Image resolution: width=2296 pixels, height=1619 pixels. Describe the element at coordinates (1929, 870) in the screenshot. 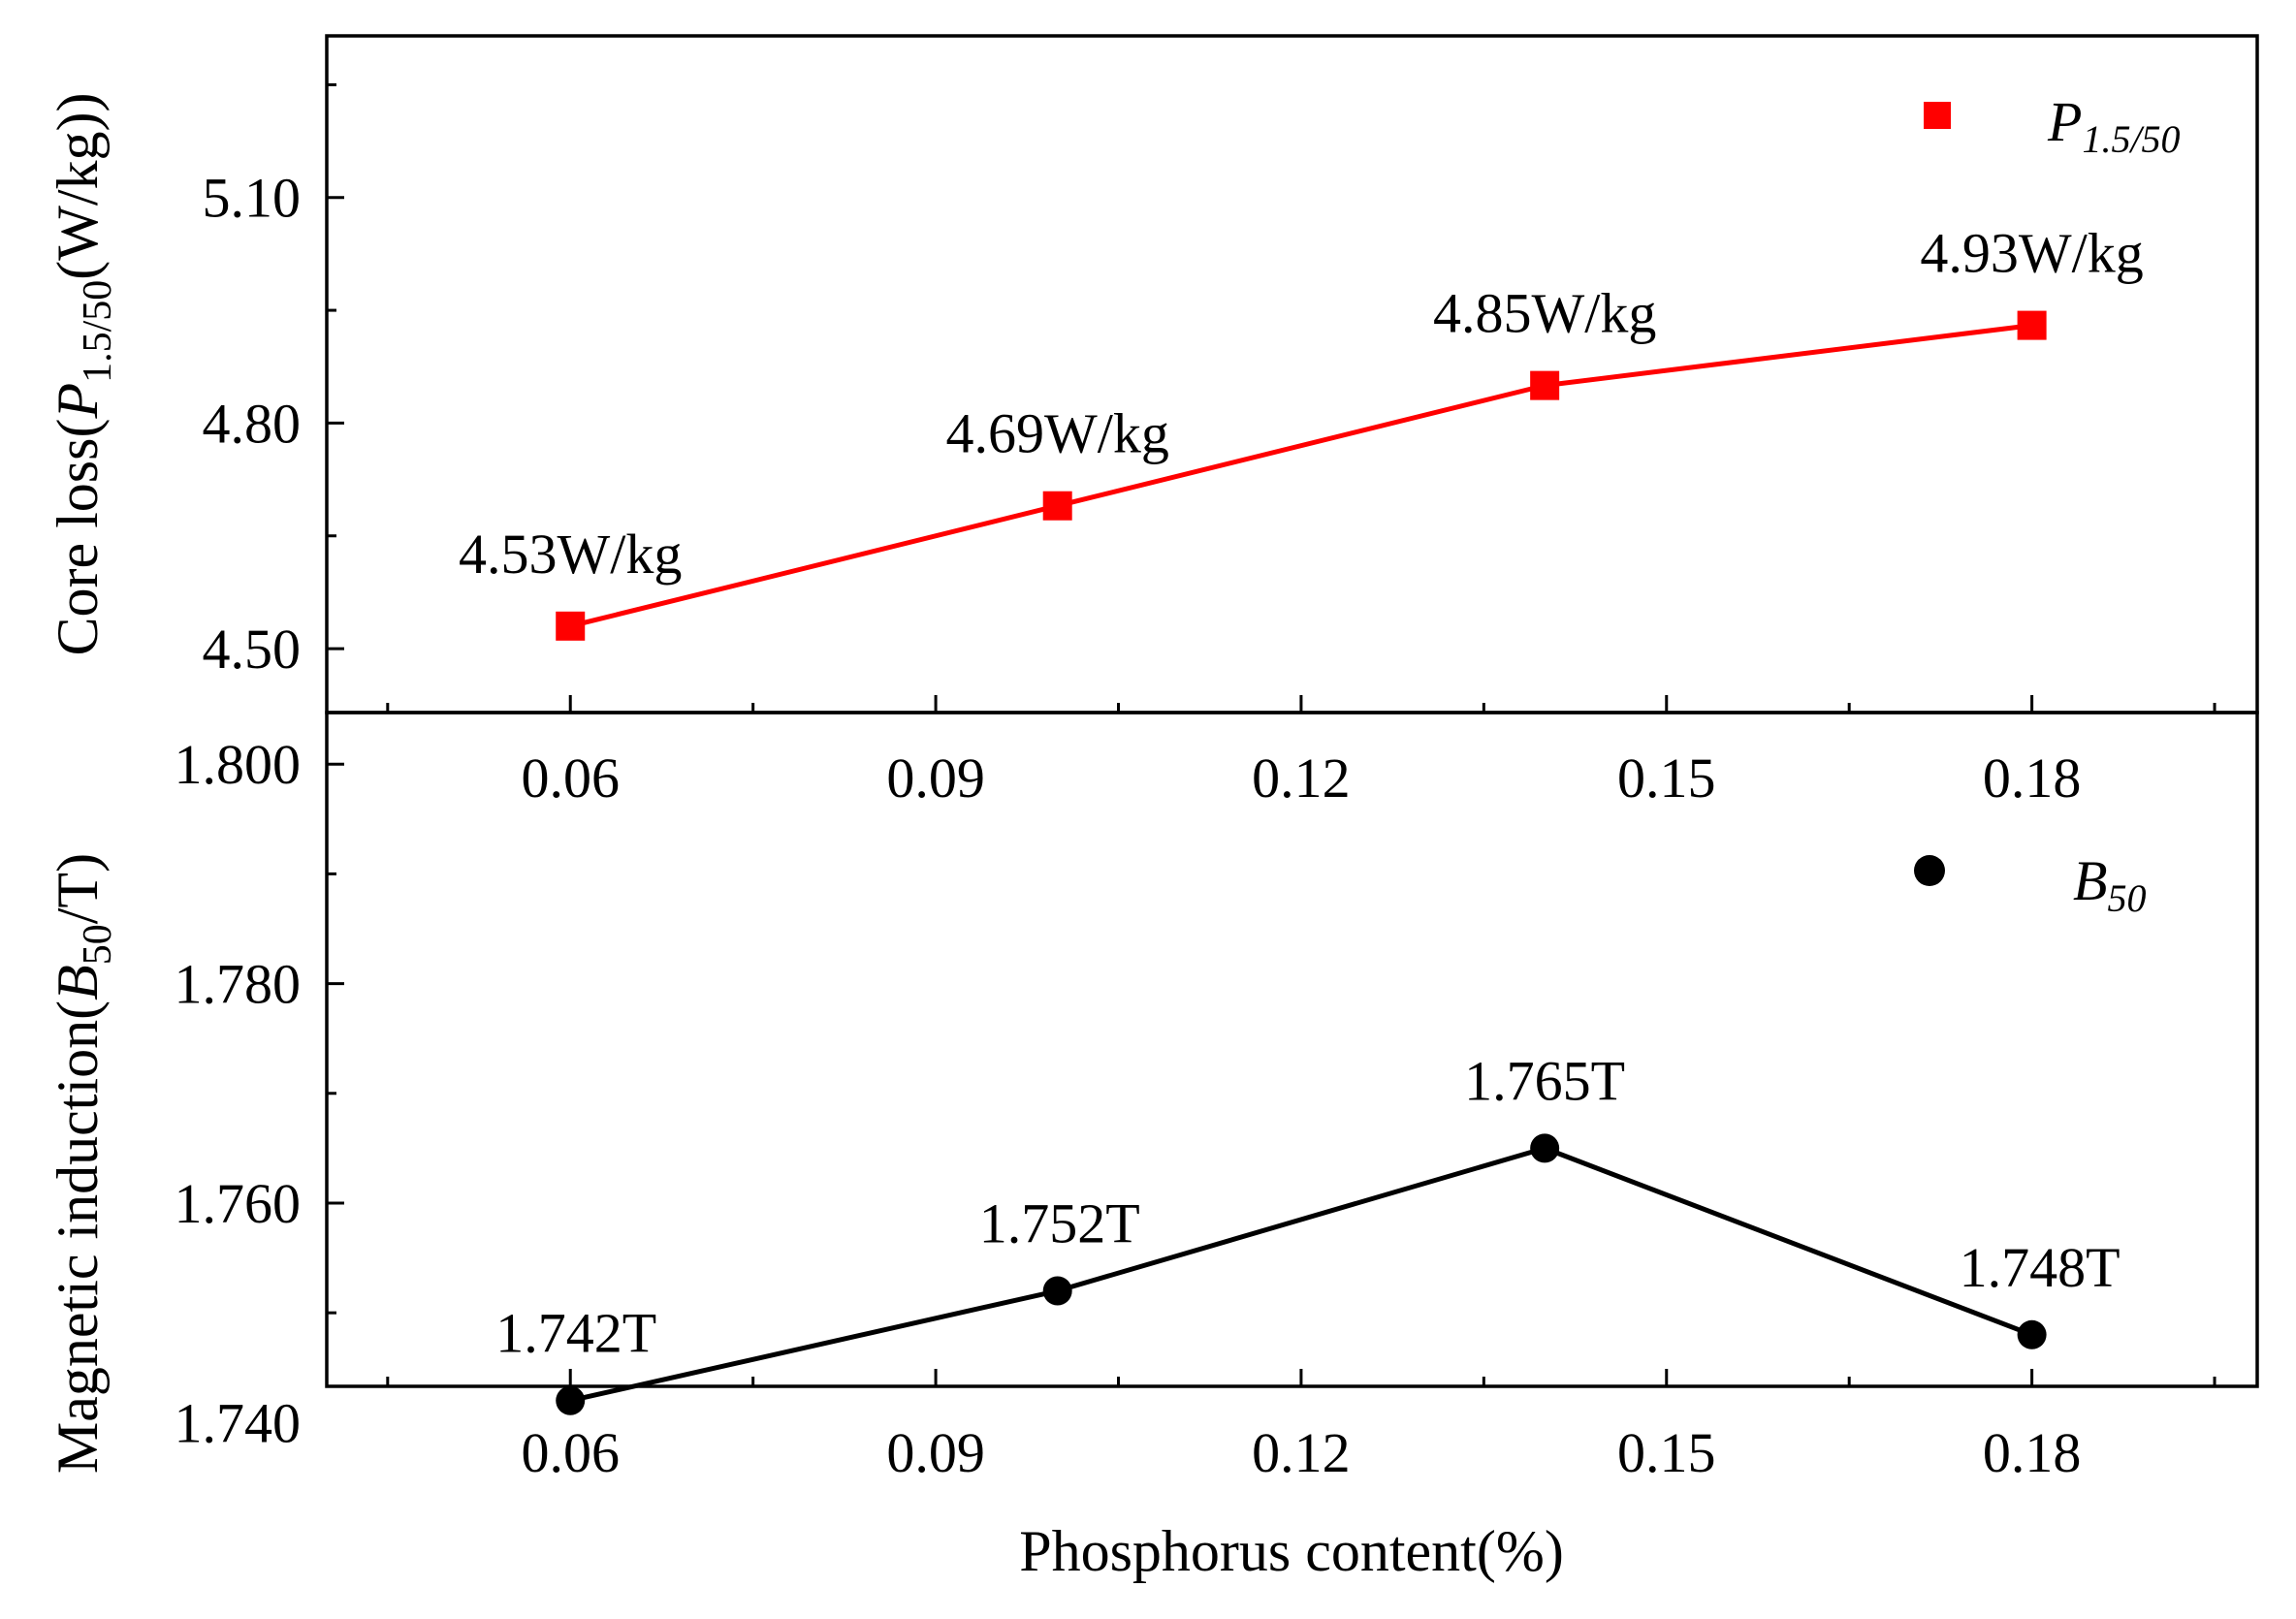

I see `induction-legend-marker` at that location.